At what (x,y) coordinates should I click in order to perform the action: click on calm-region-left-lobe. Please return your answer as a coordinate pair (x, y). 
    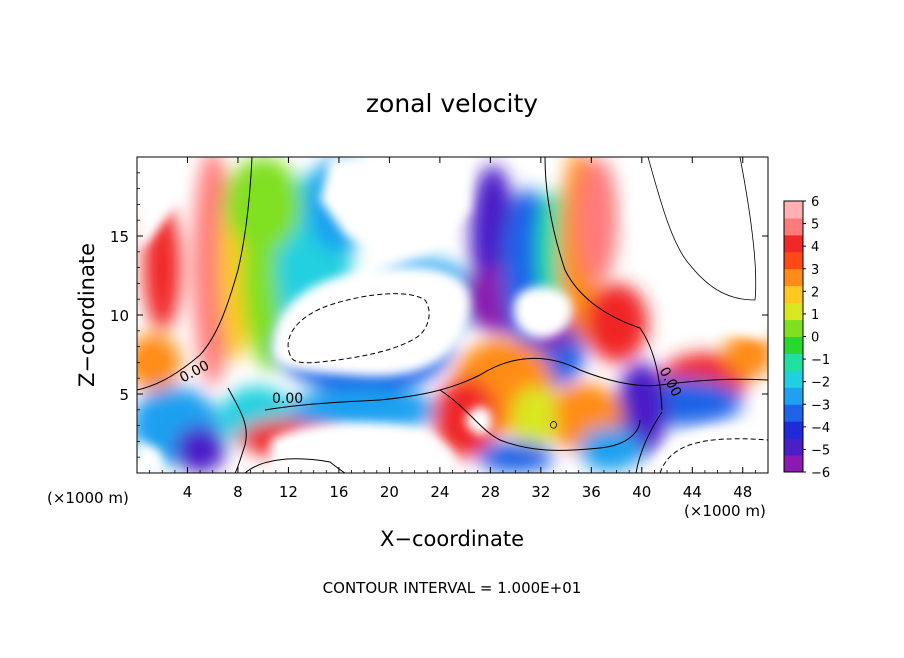
    Looking at the image, I should click on (371, 321).